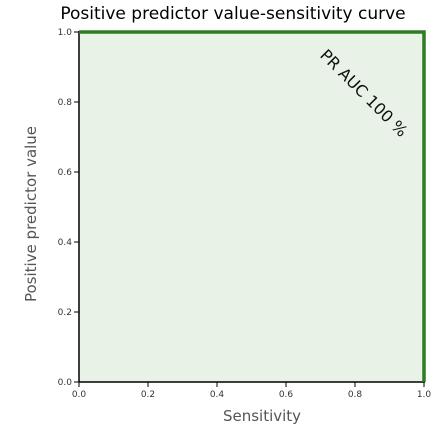  What do you see at coordinates (217, 395) in the screenshot?
I see `x-tick-label: 0.4` at bounding box center [217, 395].